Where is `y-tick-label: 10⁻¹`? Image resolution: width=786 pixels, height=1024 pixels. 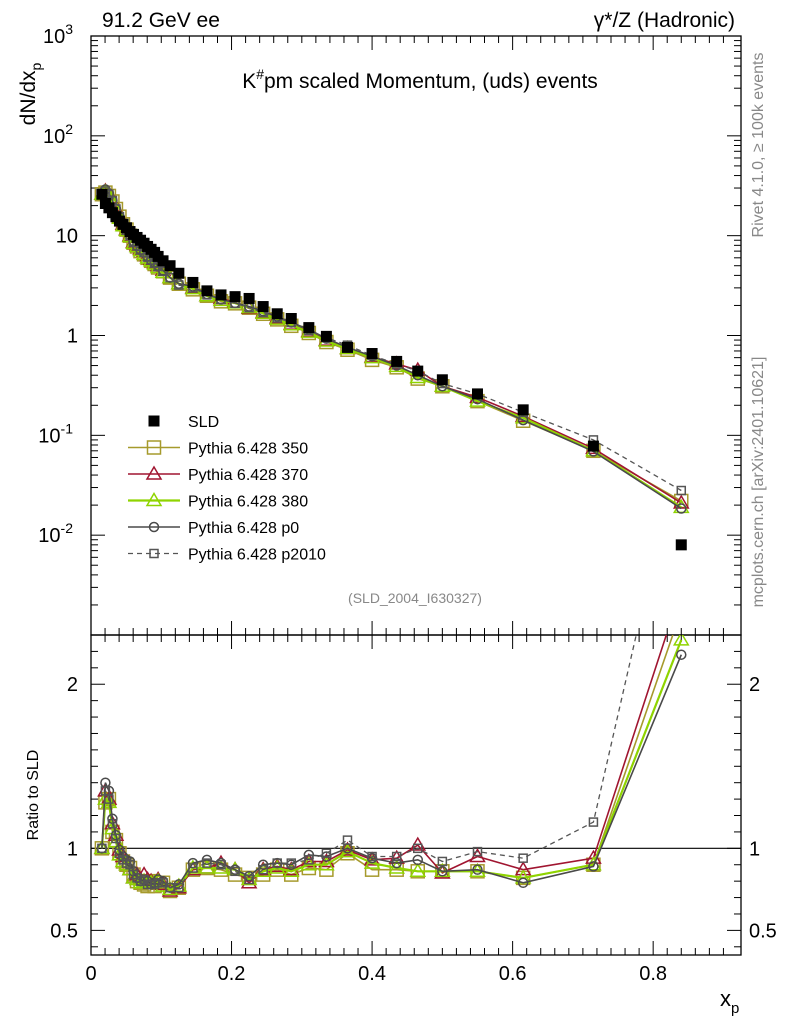
y-tick-label: 10⁻¹ is located at coordinates (55, 433).